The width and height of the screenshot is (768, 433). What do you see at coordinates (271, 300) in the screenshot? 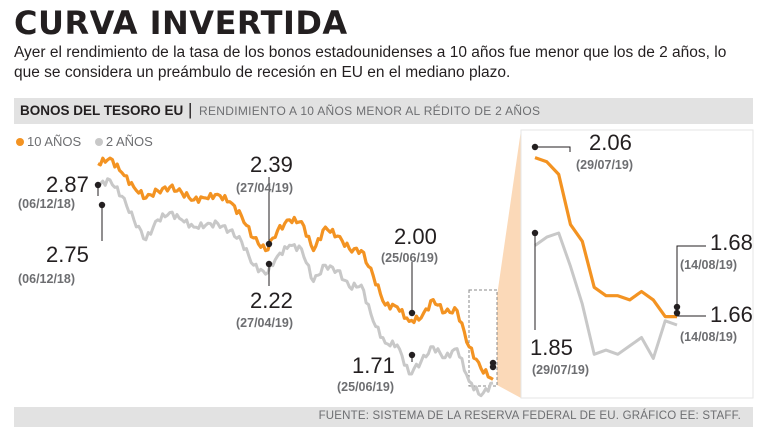
I see `annotation-value-222: 2.22` at bounding box center [271, 300].